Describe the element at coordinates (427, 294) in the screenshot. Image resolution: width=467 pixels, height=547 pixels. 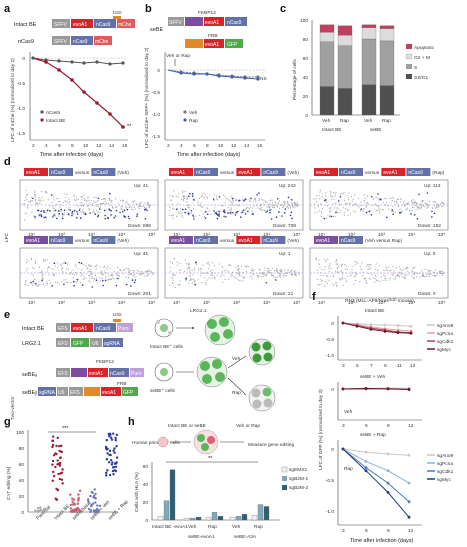
I see `svg-text: Down: 0` at that location.